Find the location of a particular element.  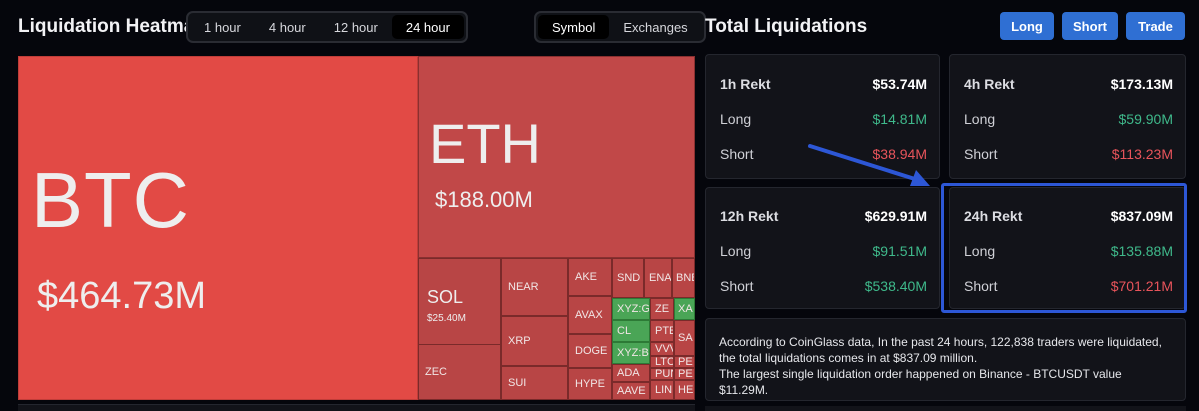

tile-symbol: CL is located at coordinates (624, 331).